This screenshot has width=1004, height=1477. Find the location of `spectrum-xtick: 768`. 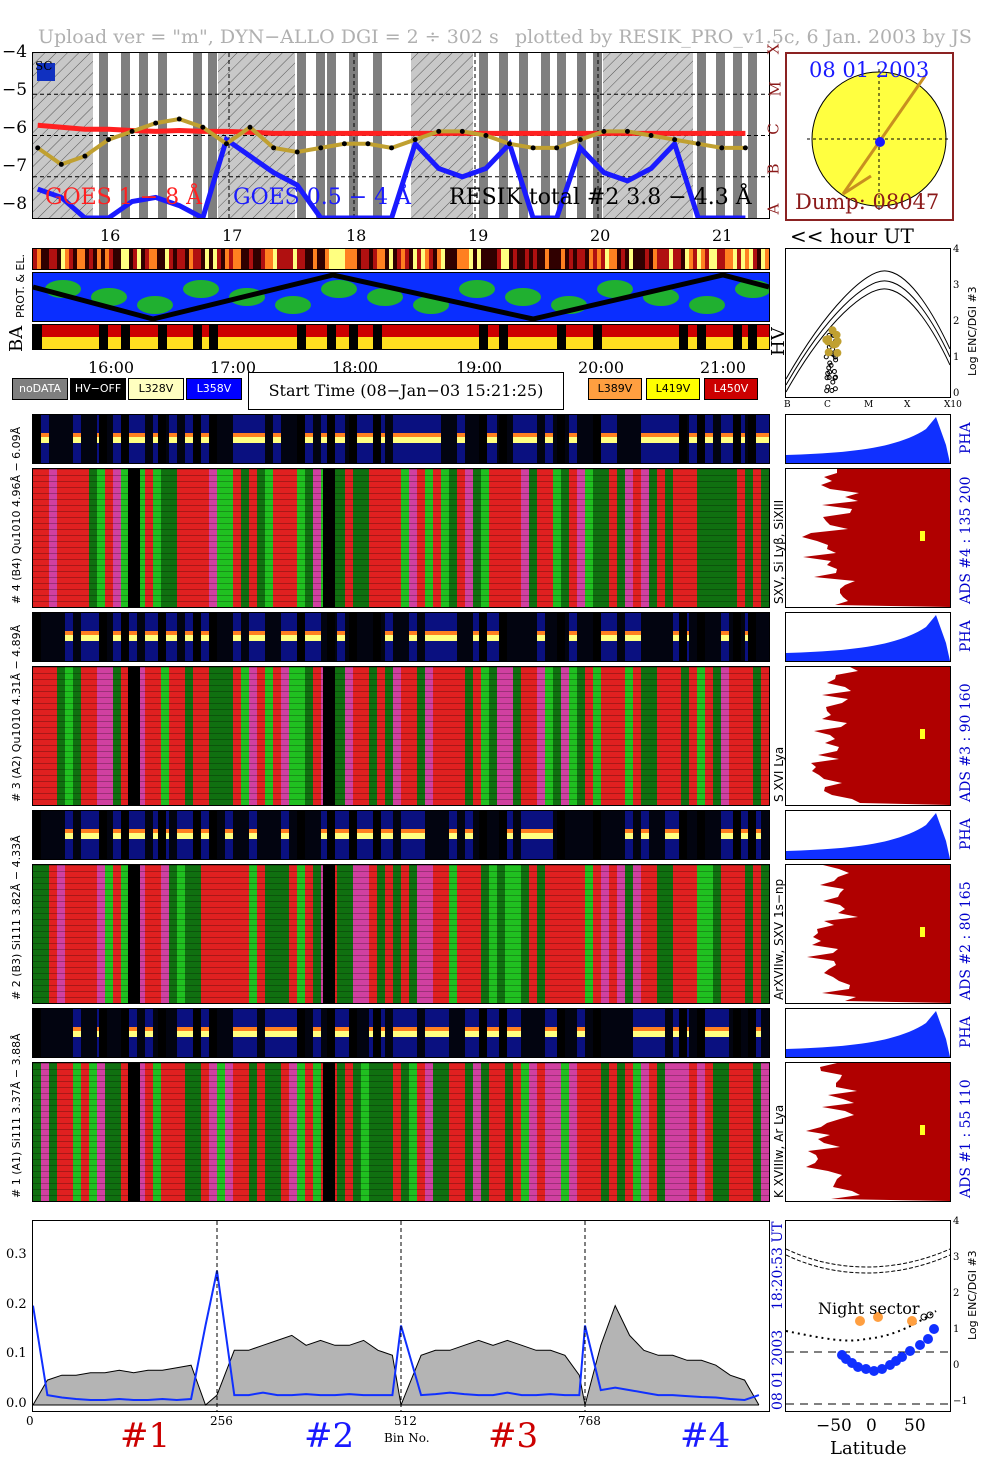

spectrum-xtick: 768 is located at coordinates (589, 1421).